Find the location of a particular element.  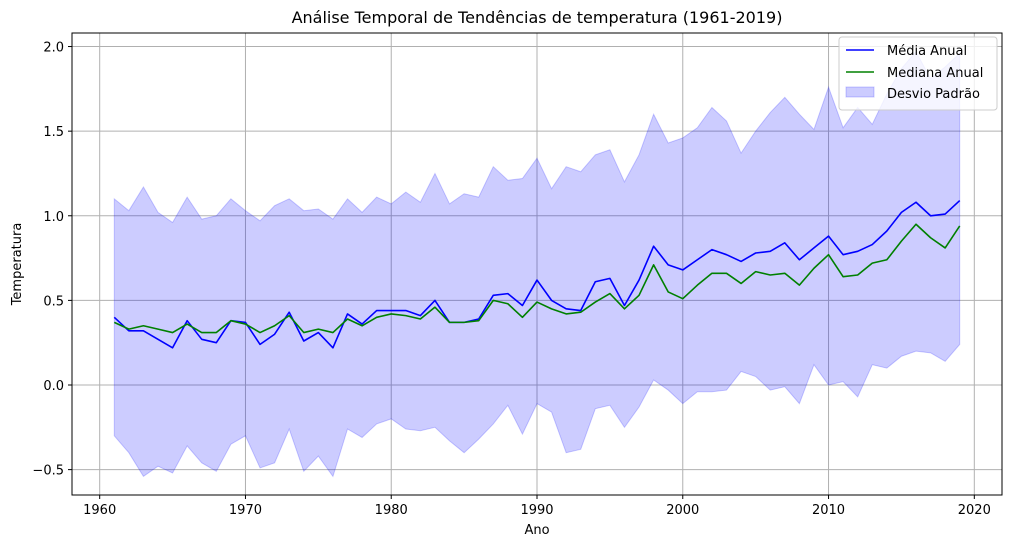

y-tick-label: 1.5 is located at coordinates (53, 132).